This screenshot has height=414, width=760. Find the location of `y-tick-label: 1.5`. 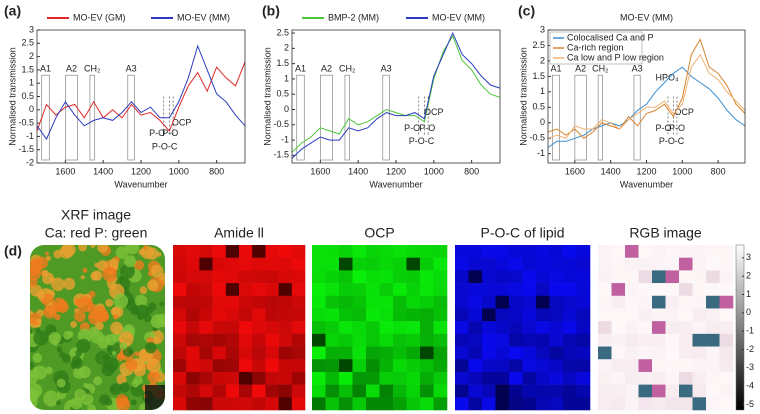

y-tick-label: 1.5 is located at coordinates (282, 63).